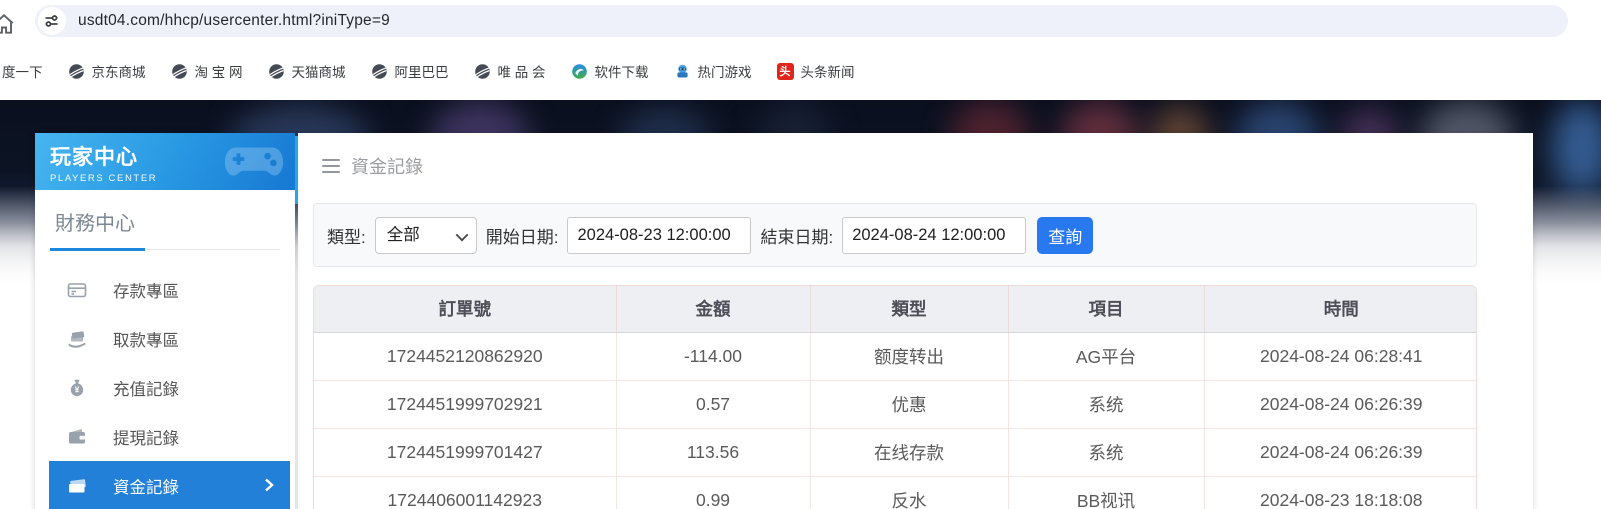 The image size is (1601, 509). Describe the element at coordinates (797, 237) in the screenshot. I see `end-date-label: 結束日期:` at that location.